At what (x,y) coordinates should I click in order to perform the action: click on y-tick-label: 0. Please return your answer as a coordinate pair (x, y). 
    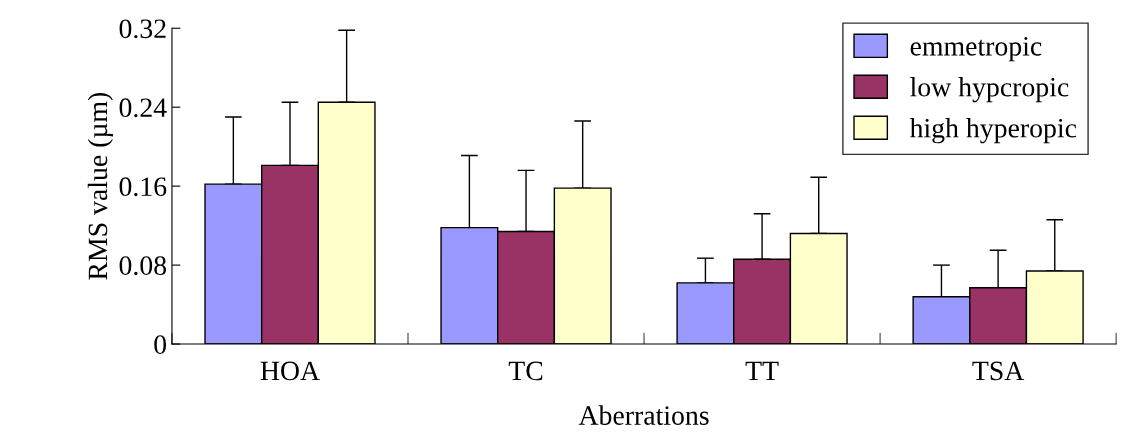
    Looking at the image, I should click on (160, 344).